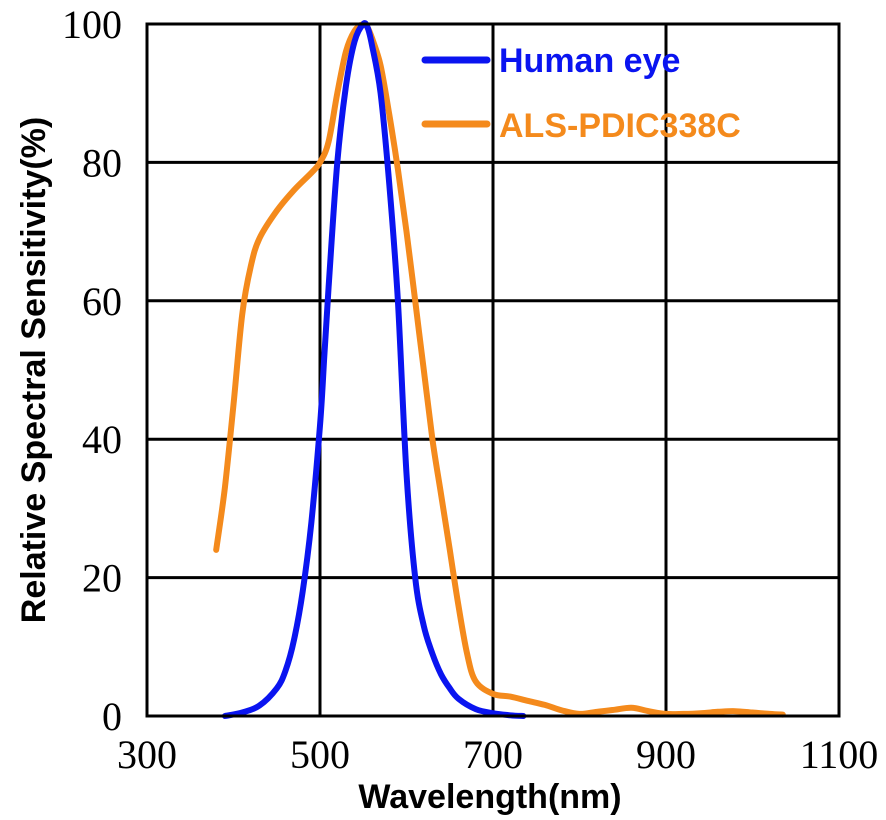 The height and width of the screenshot is (820, 886). What do you see at coordinates (666, 754) in the screenshot?
I see `x-tick-label: 900` at bounding box center [666, 754].